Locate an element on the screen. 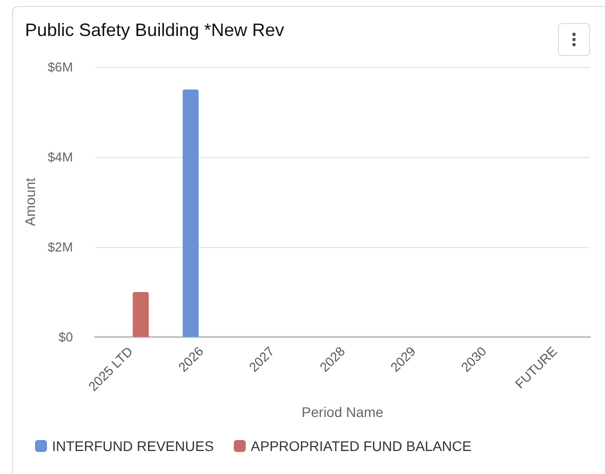  chart-title: Public Safety Building *New Rev is located at coordinates (154, 30).